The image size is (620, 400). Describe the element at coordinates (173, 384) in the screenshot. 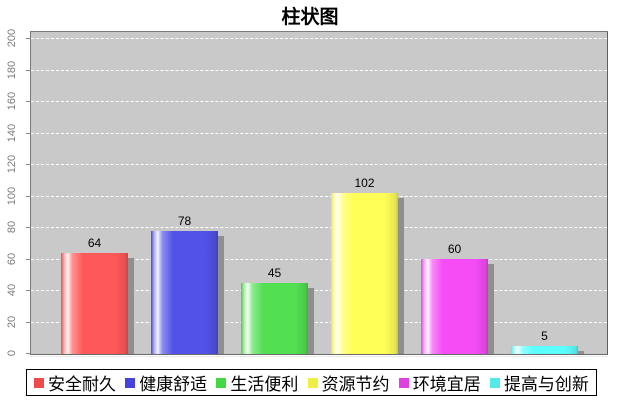

I see `legend-label: 健康舒适` at that location.